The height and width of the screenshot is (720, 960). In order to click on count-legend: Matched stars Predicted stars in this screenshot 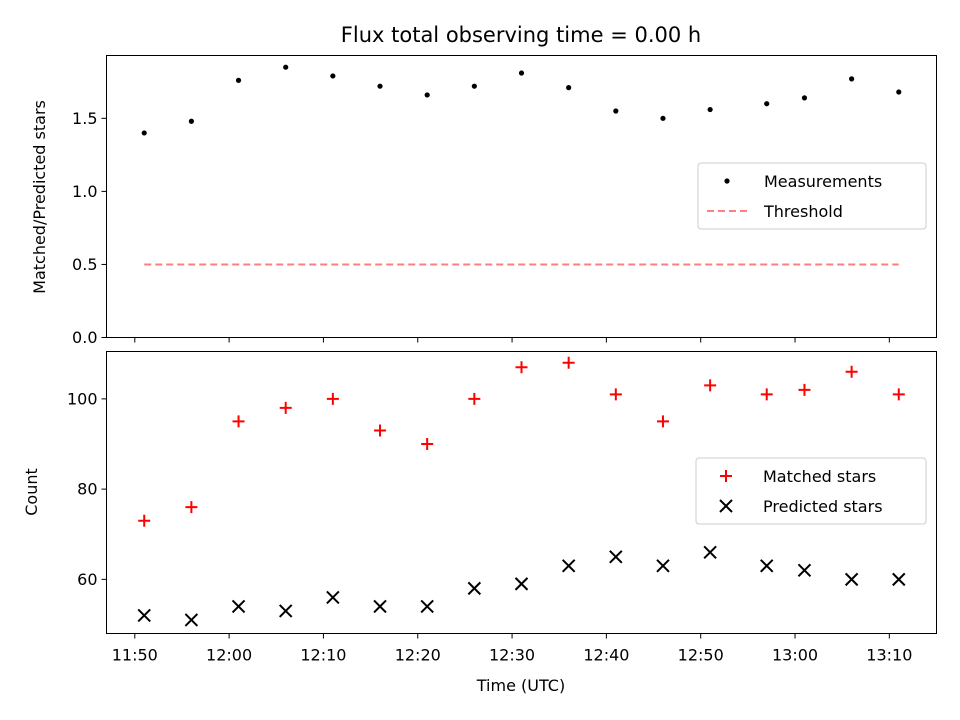, I will do `click(811, 491)`.